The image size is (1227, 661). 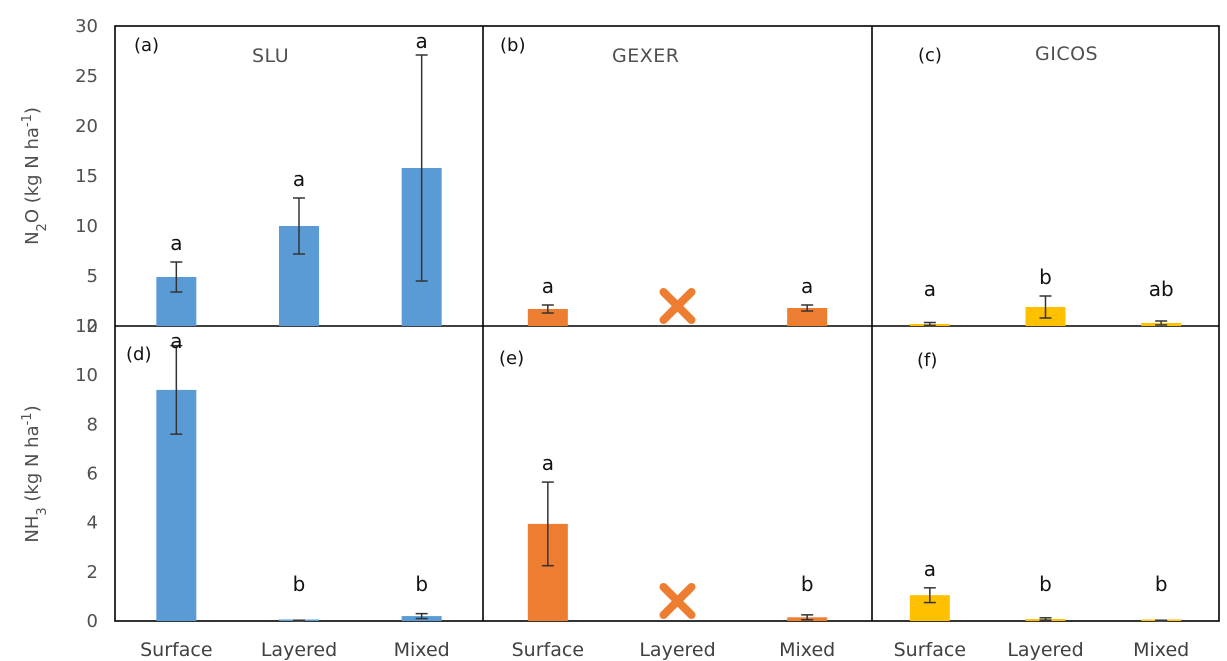 What do you see at coordinates (1161, 289) in the screenshot?
I see `significance-letter: ab` at bounding box center [1161, 289].